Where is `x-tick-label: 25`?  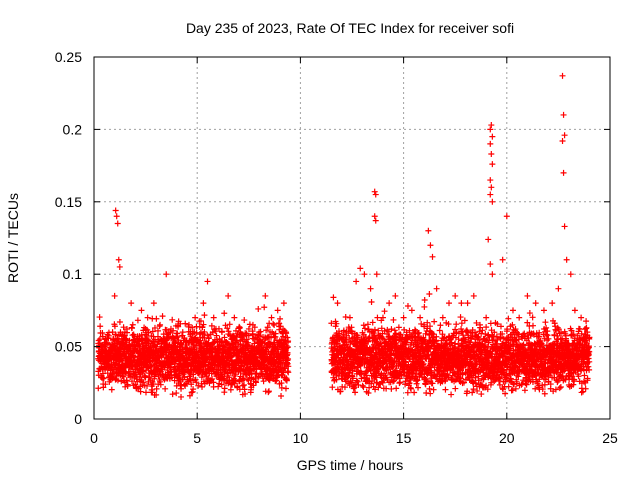 x-tick-label: 25 is located at coordinates (610, 438).